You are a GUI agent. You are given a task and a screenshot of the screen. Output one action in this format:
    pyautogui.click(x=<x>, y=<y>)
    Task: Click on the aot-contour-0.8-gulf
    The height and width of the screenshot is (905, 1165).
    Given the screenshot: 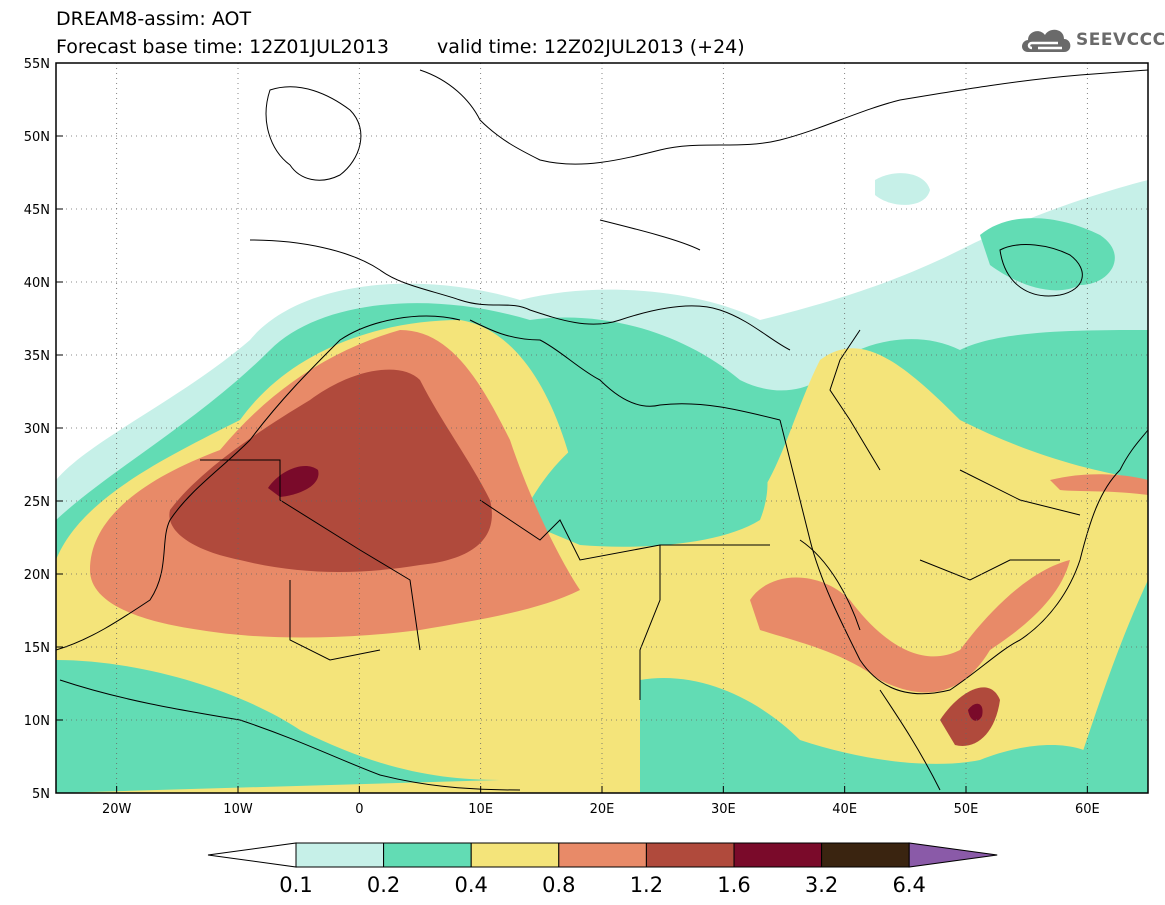 What is the action you would take?
    pyautogui.click(x=1099, y=484)
    